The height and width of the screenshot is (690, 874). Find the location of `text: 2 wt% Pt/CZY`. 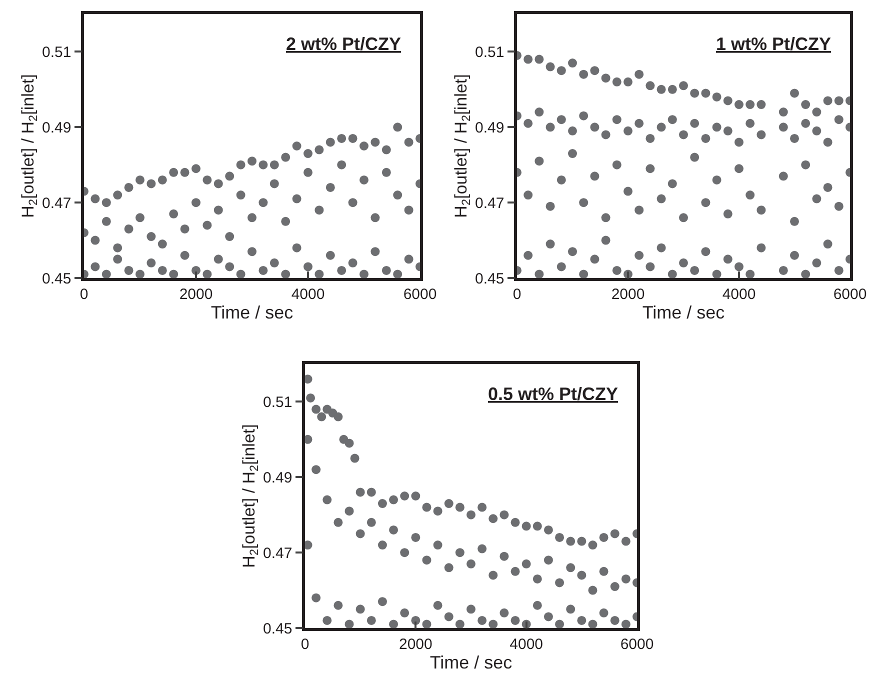

text: 2 wt% Pt/CZY is located at coordinates (344, 44).